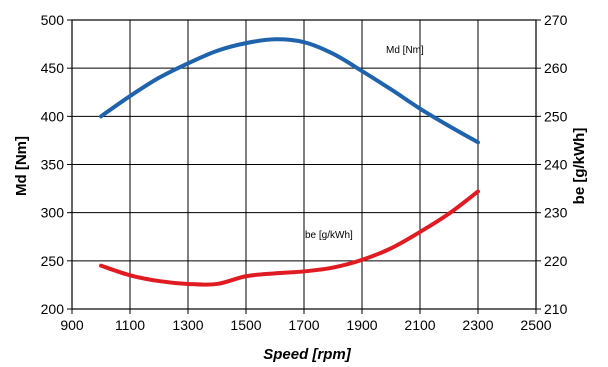 The image size is (608, 367). I want to click on x-tick-label: 2300, so click(477, 325).